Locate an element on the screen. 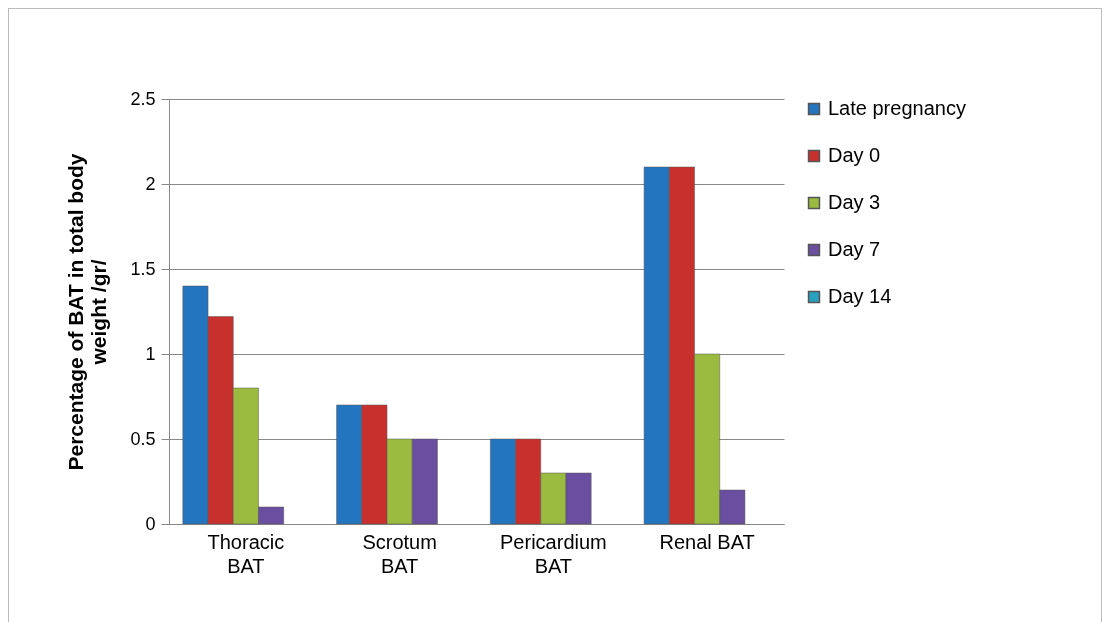  legend-label: Late pregnancy is located at coordinates (897, 108).